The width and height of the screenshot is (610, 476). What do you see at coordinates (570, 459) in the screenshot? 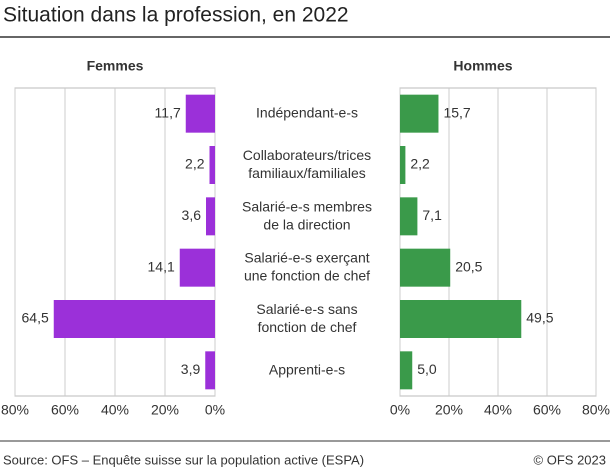
I see `copyright: © OFS 2023` at bounding box center [570, 459].